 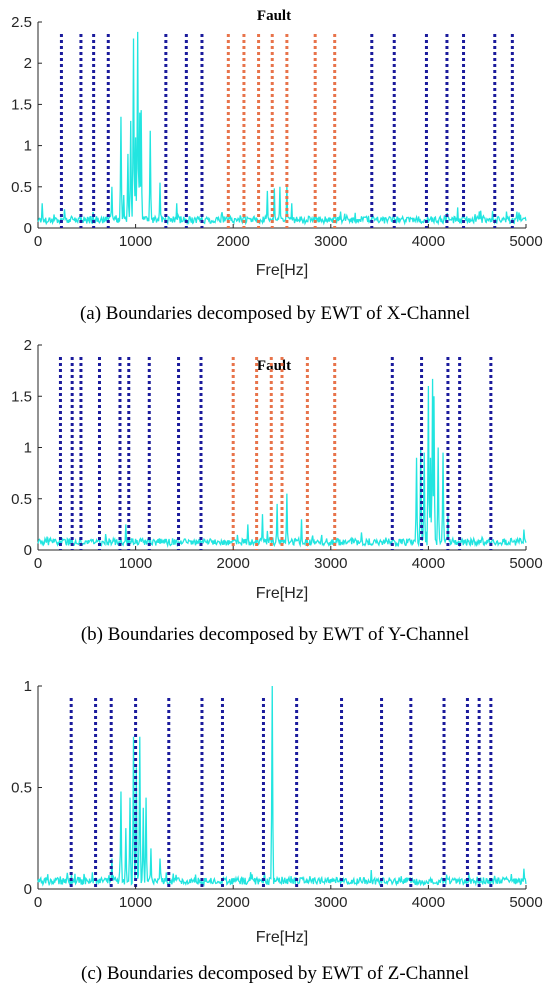 What do you see at coordinates (233, 563) in the screenshot?
I see `panel-b-x-tick-label: 2000` at bounding box center [233, 563].